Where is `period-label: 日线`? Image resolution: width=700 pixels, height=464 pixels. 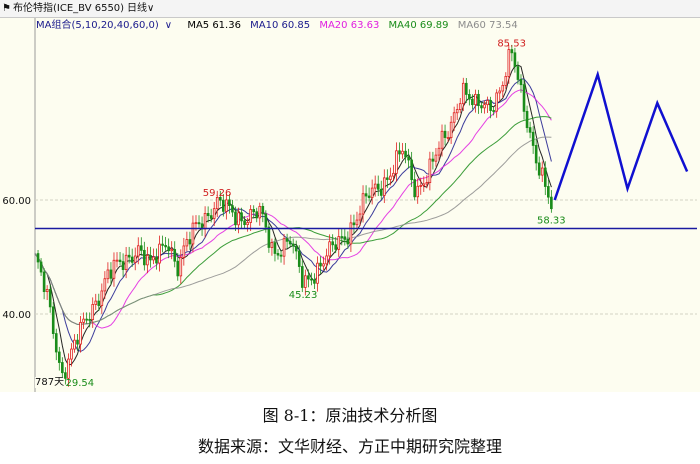
period-label: 日线 is located at coordinates (137, 8).